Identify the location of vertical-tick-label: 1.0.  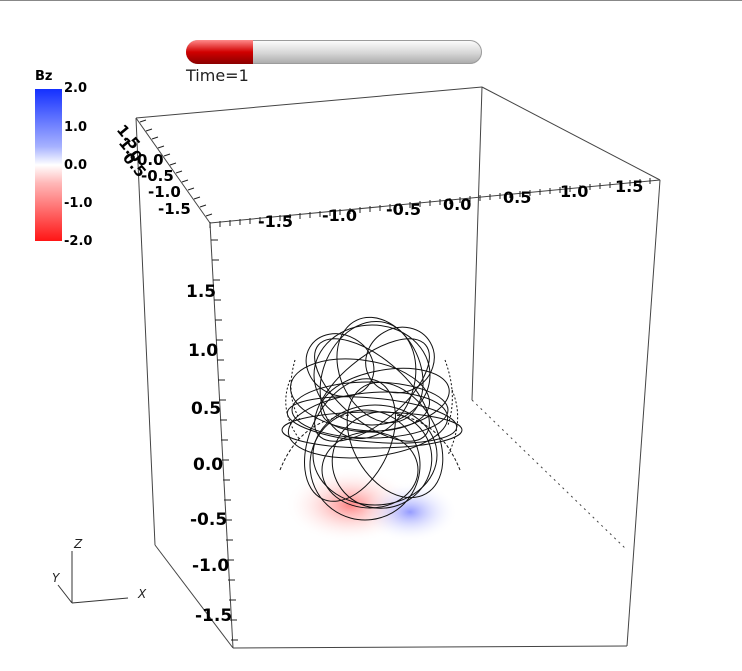
(203, 351).